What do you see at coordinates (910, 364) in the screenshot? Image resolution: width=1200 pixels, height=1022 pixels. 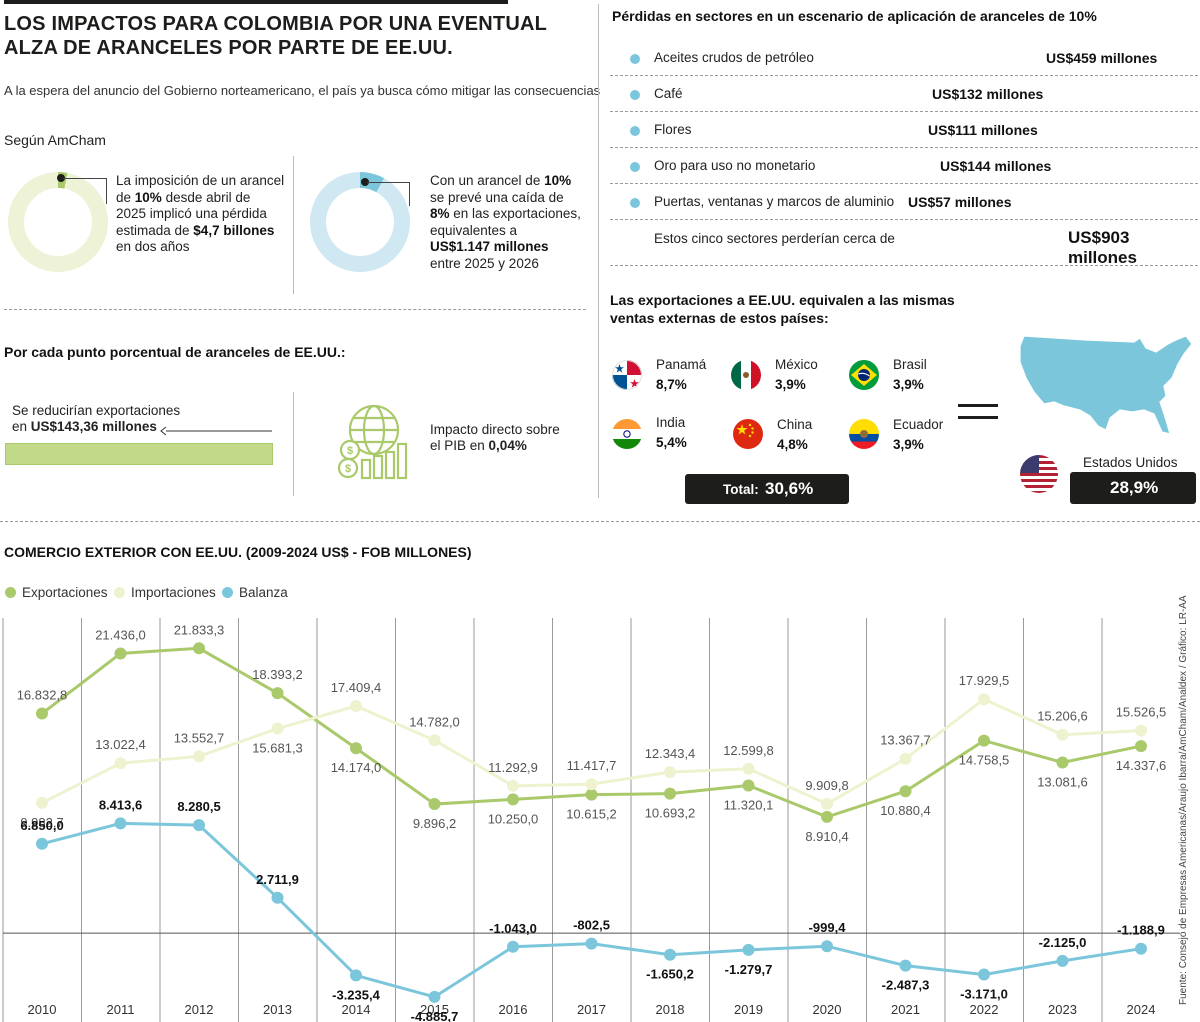 I see `country-name: Brasil` at bounding box center [910, 364].